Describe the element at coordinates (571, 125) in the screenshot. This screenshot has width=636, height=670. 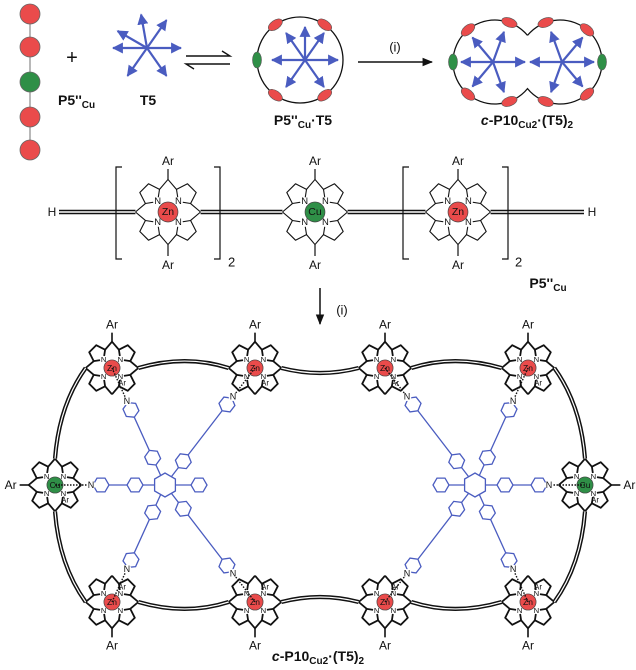
I see `product-label-top-part: 2` at that location.